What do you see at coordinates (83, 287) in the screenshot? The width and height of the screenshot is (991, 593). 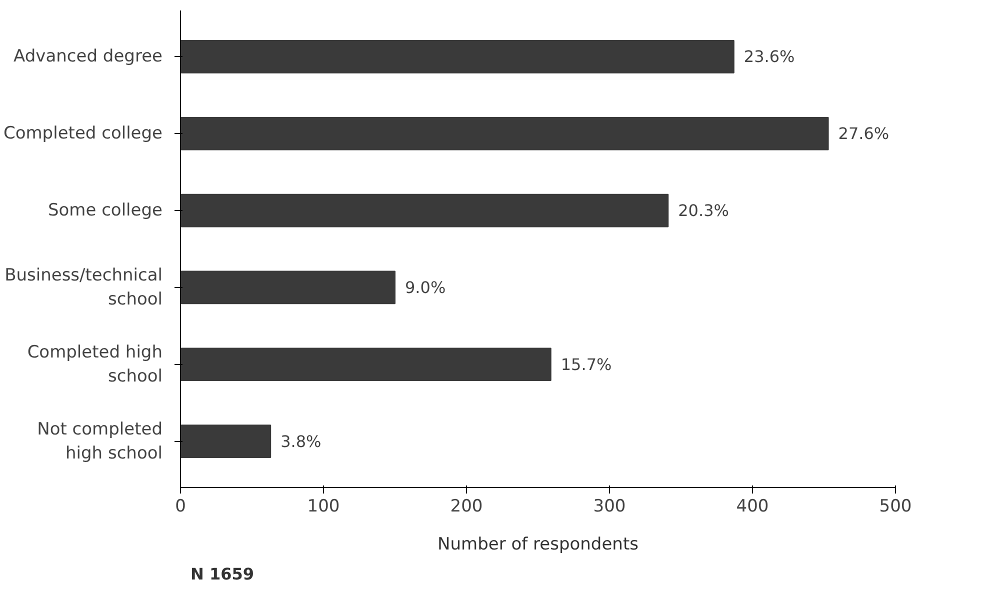 I see `y-tick-label: Business/technical school` at bounding box center [83, 287].